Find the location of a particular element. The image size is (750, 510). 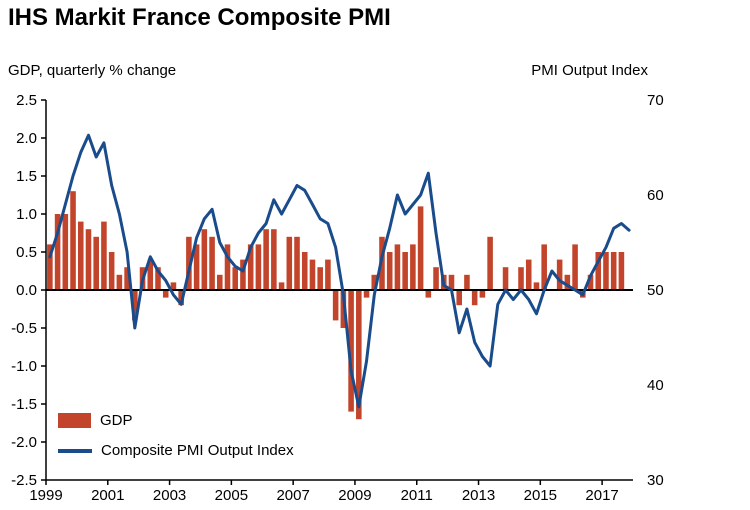

svg-text: -1.0 is located at coordinates (24, 366).